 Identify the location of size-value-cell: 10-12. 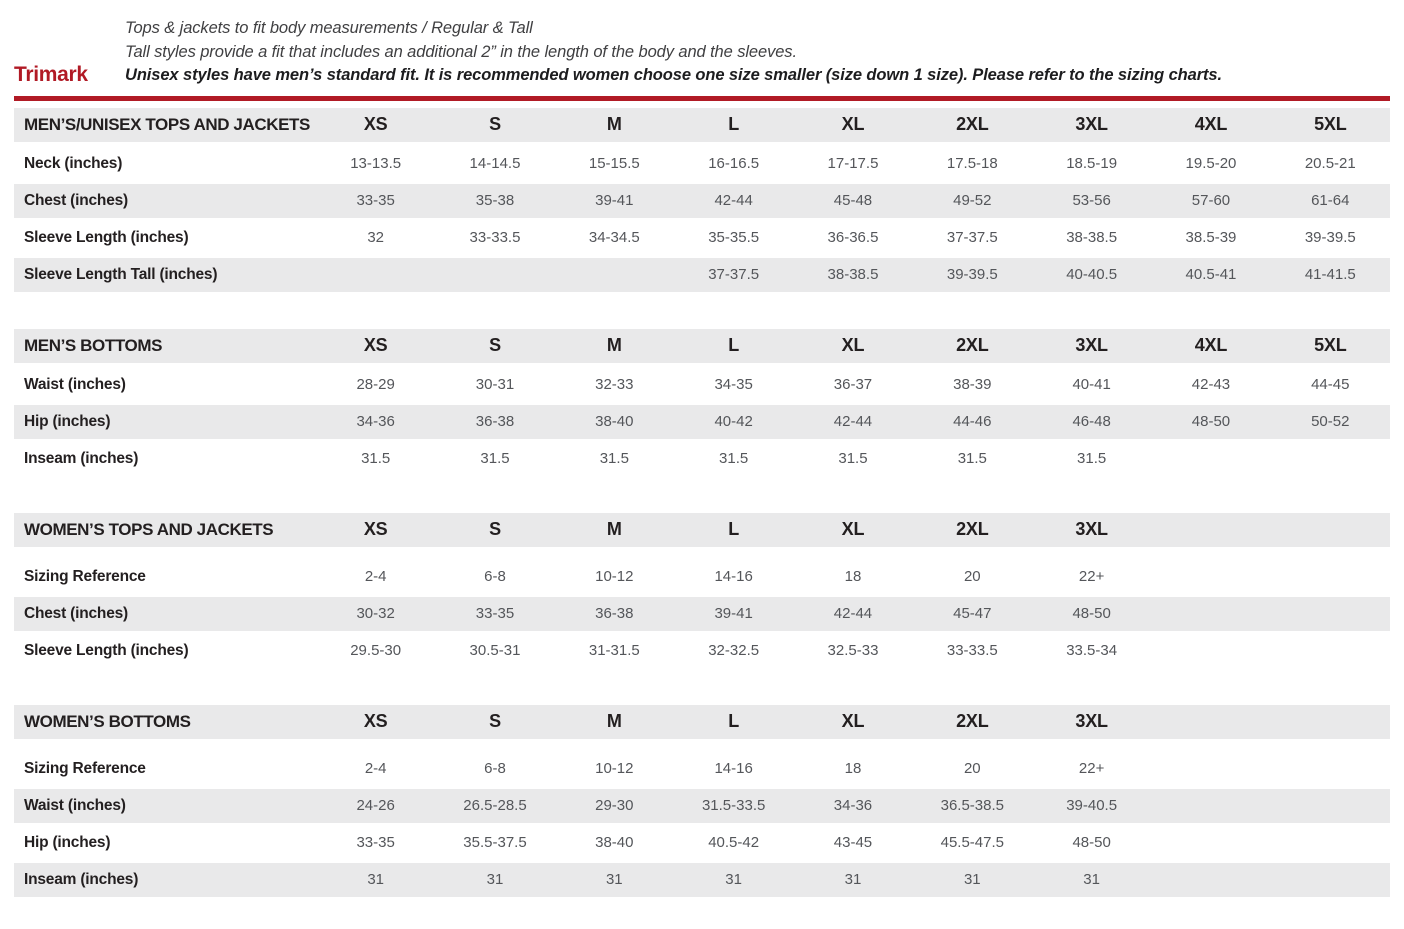
(614, 768).